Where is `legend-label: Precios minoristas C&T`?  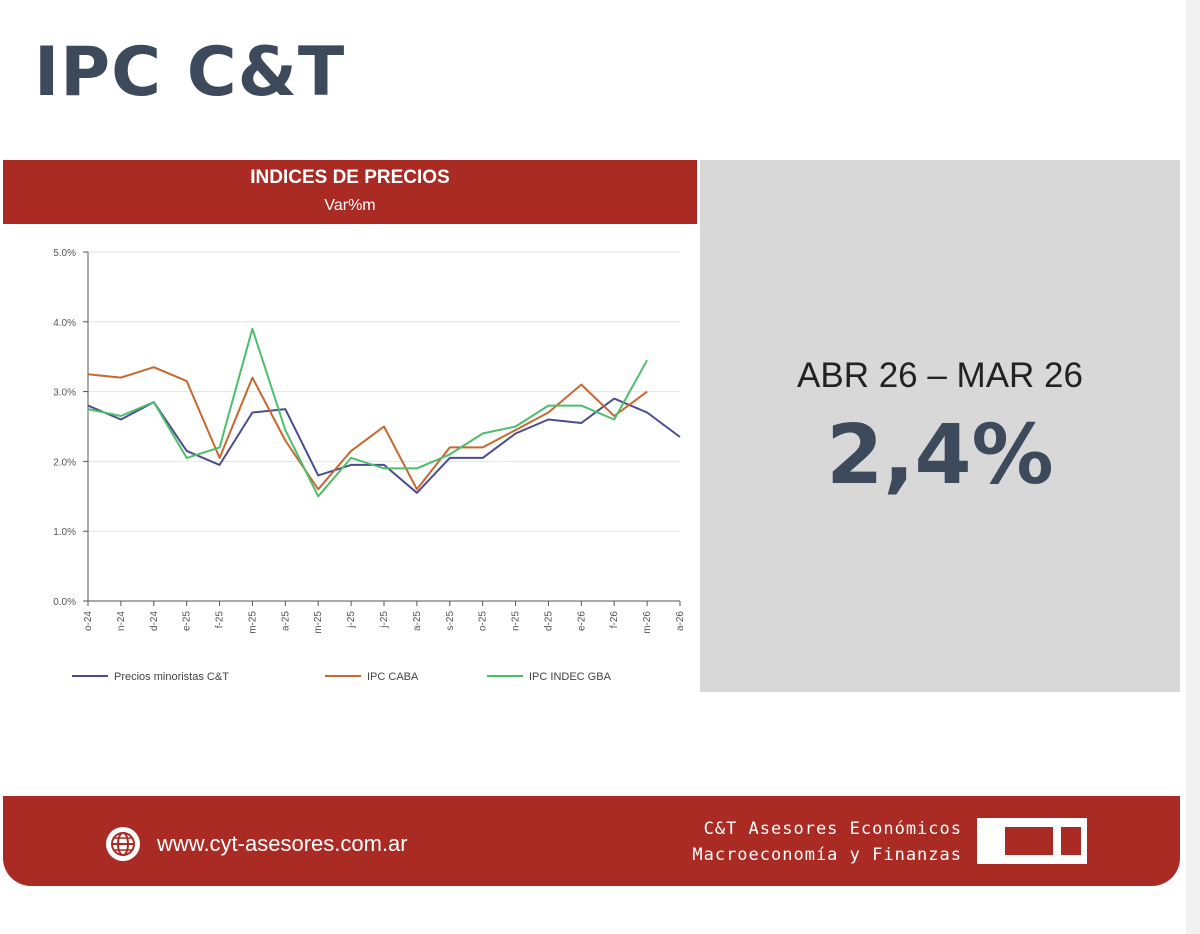
legend-label: Precios minoristas C&T is located at coordinates (171, 677).